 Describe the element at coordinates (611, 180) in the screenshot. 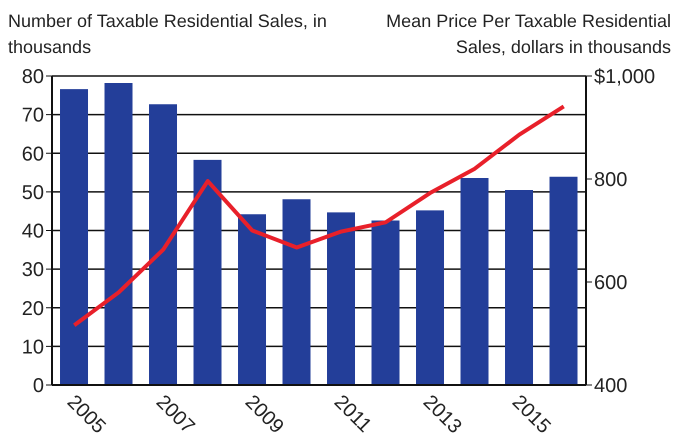

I see `y2-tick-label: 800` at that location.